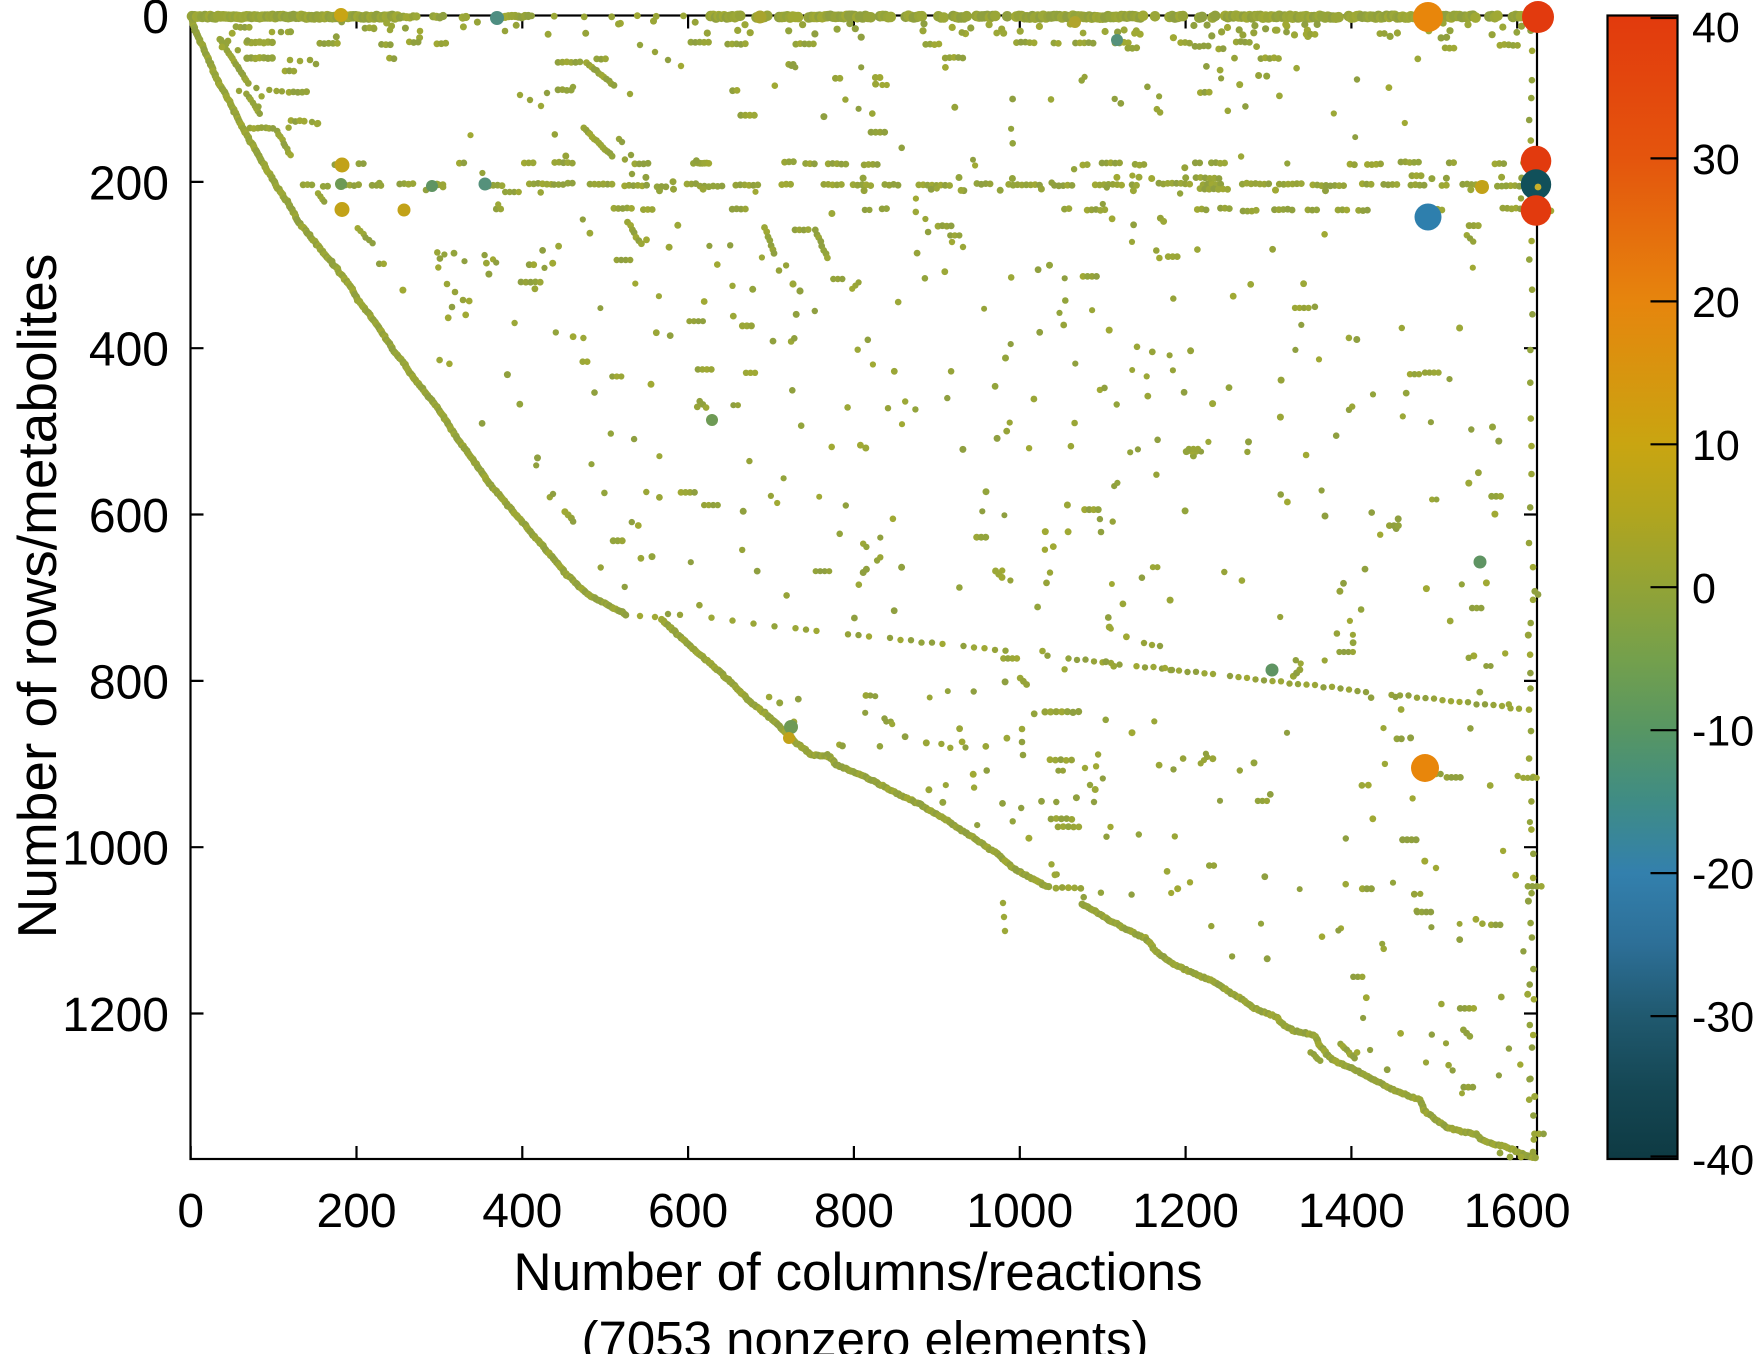  I want to click on svg-text: 1600, so click(1517, 1211).